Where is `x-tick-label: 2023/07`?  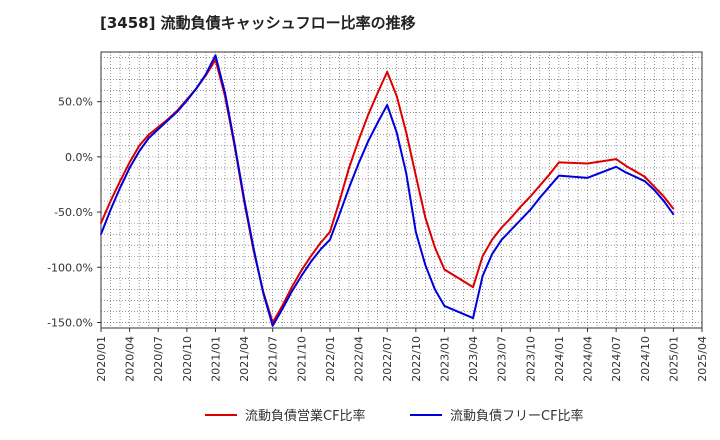 x-tick-label: 2023/07 is located at coordinates (502, 359).